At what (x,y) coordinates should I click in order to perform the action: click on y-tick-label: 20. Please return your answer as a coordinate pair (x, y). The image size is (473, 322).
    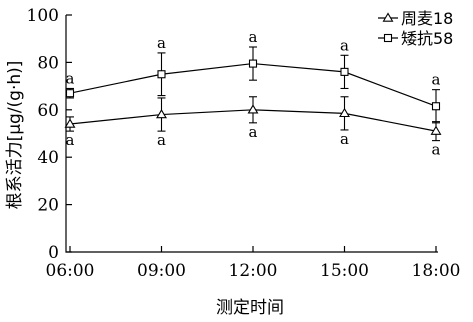
    Looking at the image, I should click on (48, 206).